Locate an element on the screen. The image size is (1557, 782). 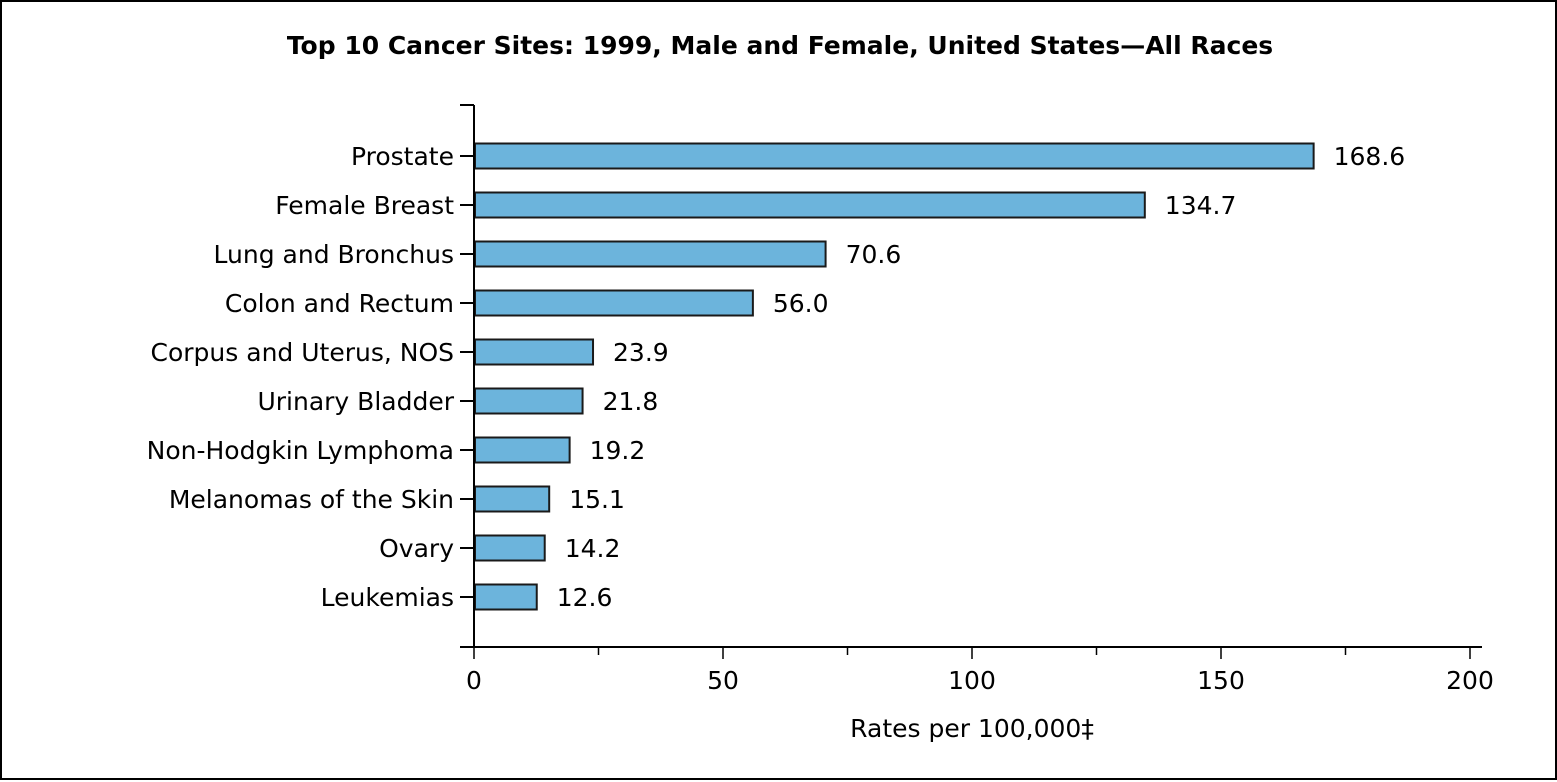
data-label: 56.0 is located at coordinates (801, 303).